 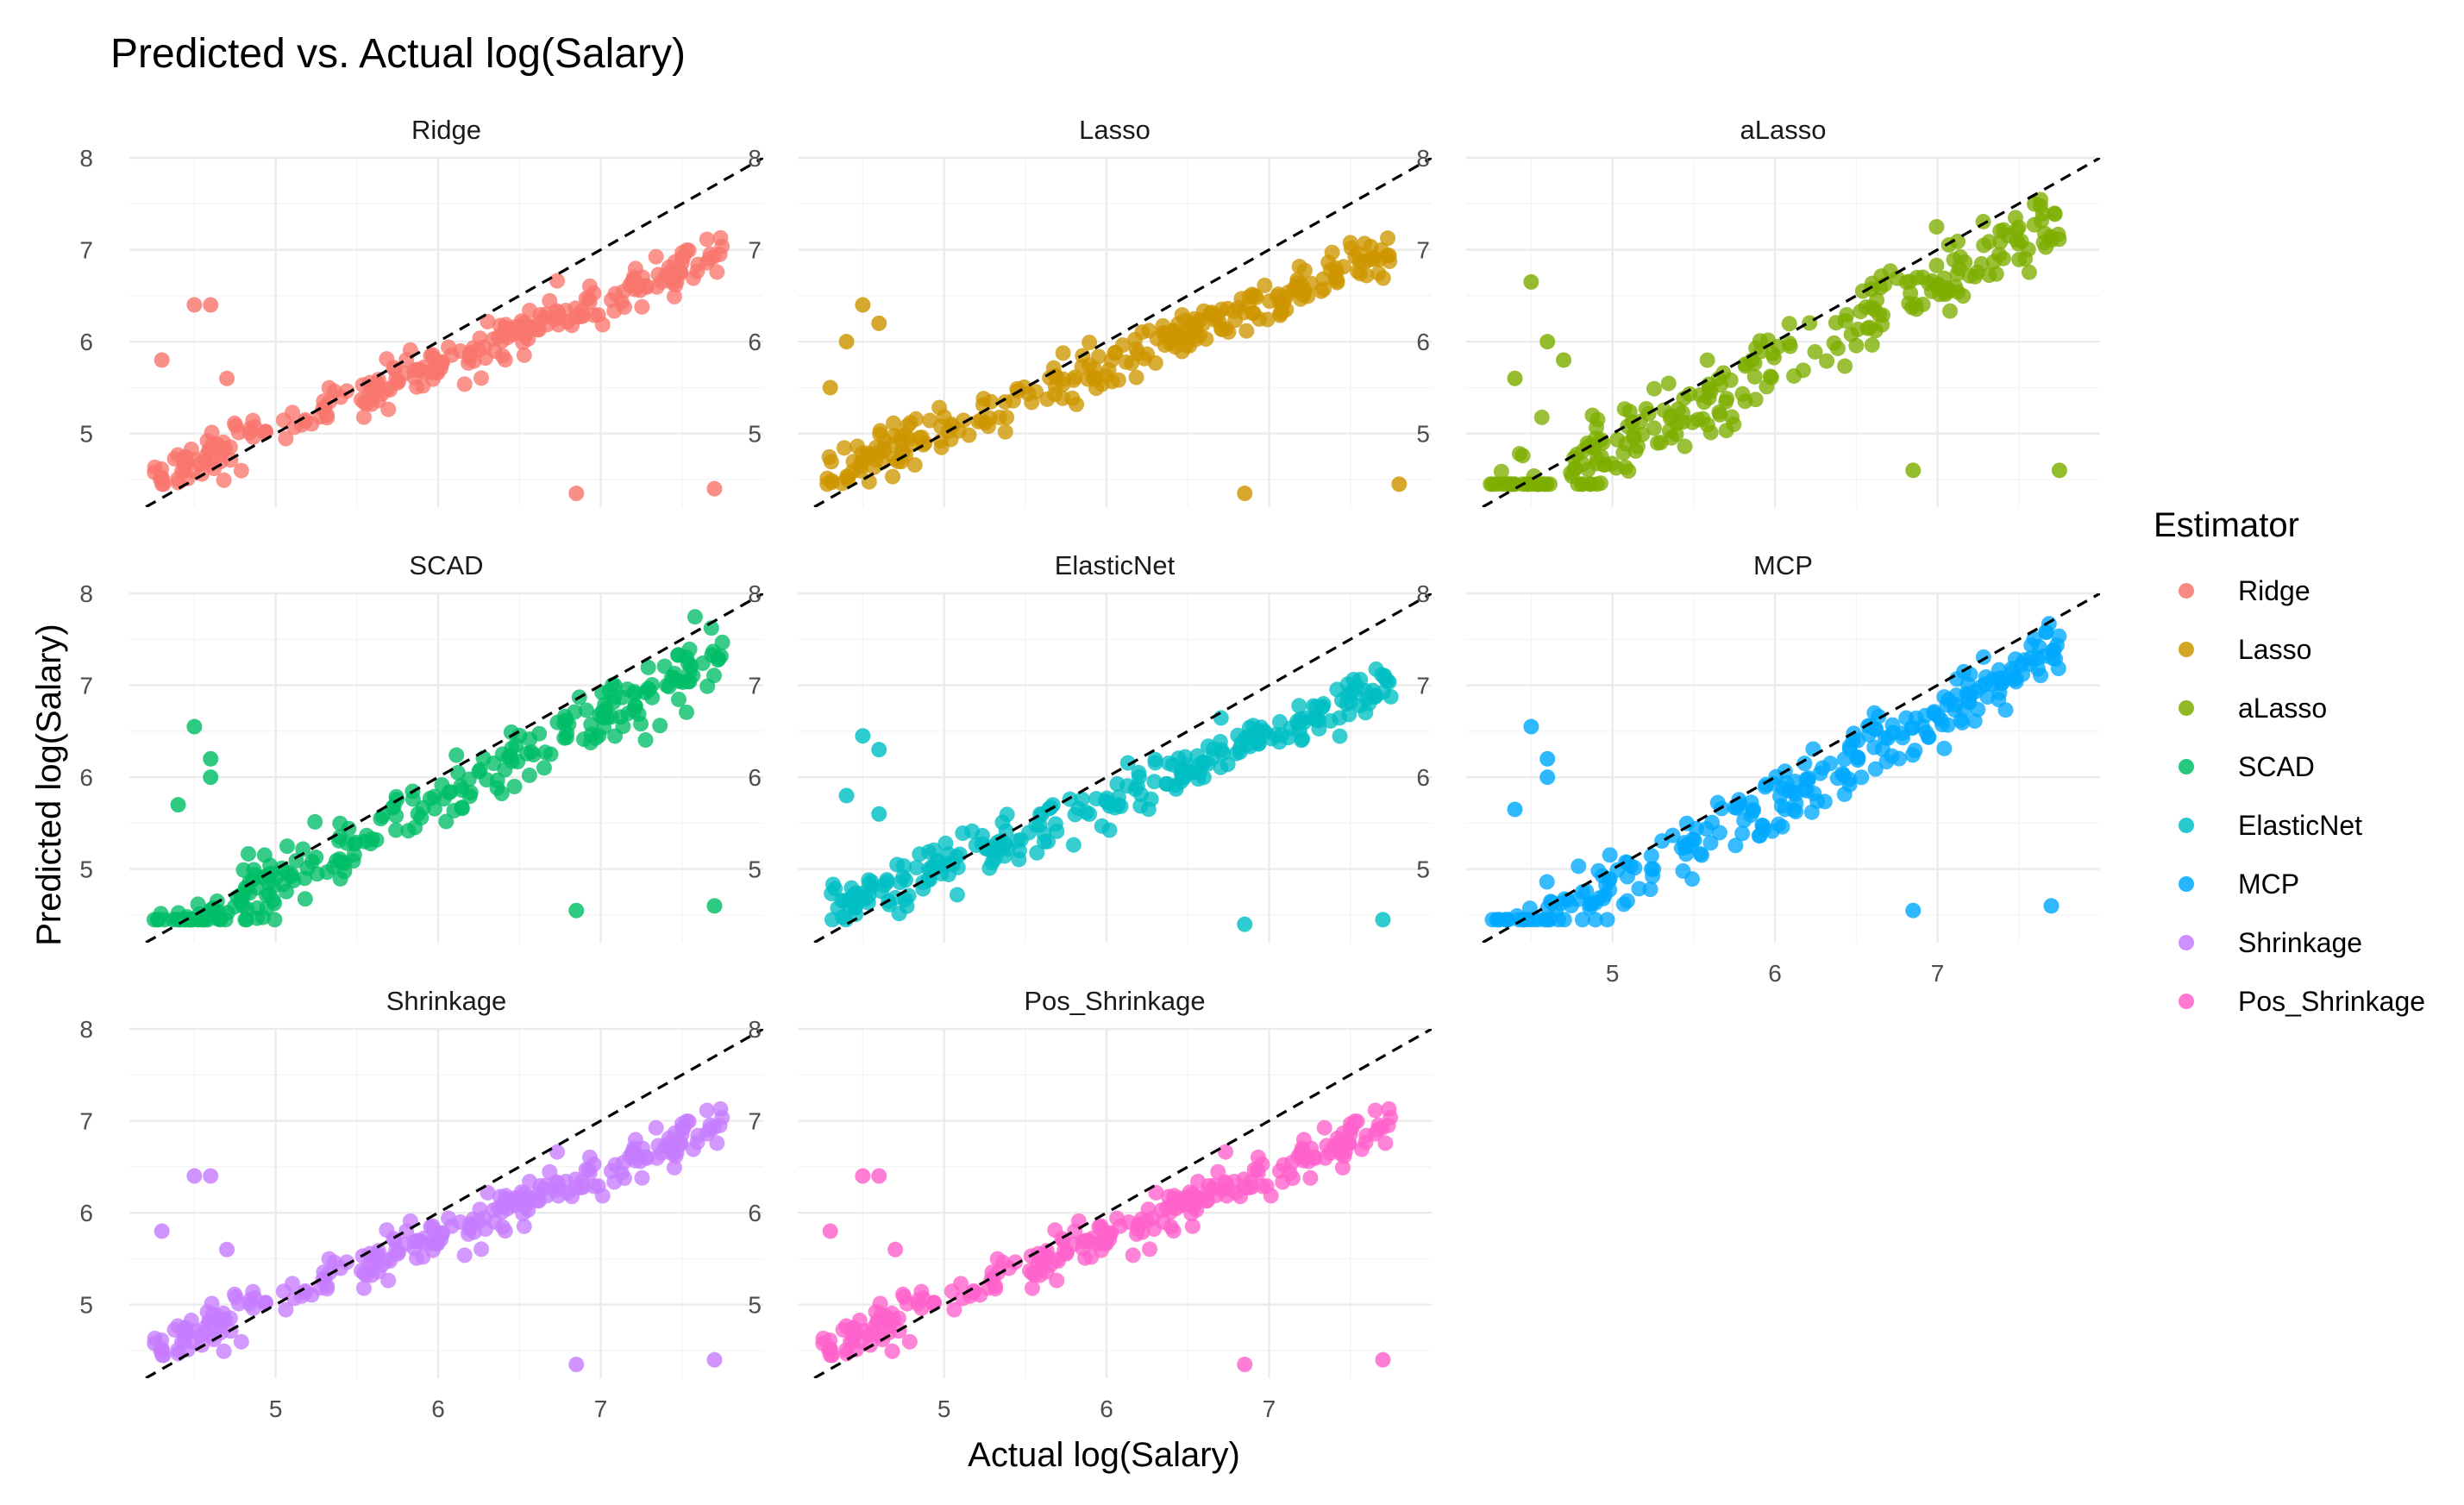 What do you see at coordinates (944, 1408) in the screenshot?
I see `x-tick-label: 5` at bounding box center [944, 1408].